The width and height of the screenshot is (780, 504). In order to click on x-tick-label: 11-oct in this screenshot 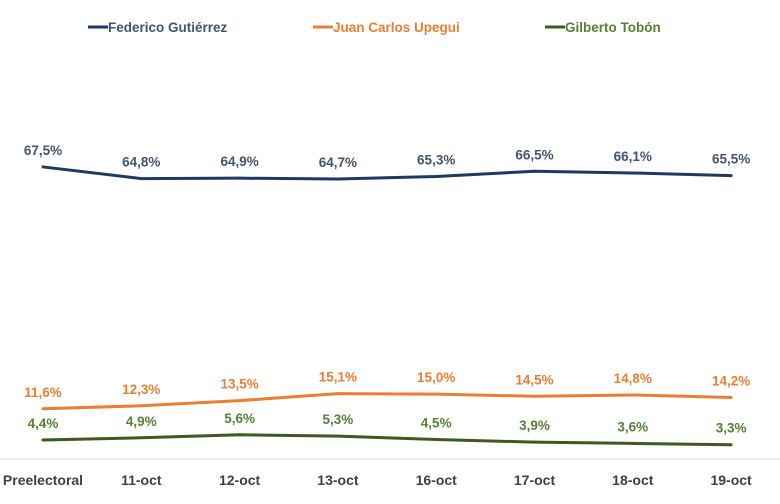, I will do `click(141, 480)`.